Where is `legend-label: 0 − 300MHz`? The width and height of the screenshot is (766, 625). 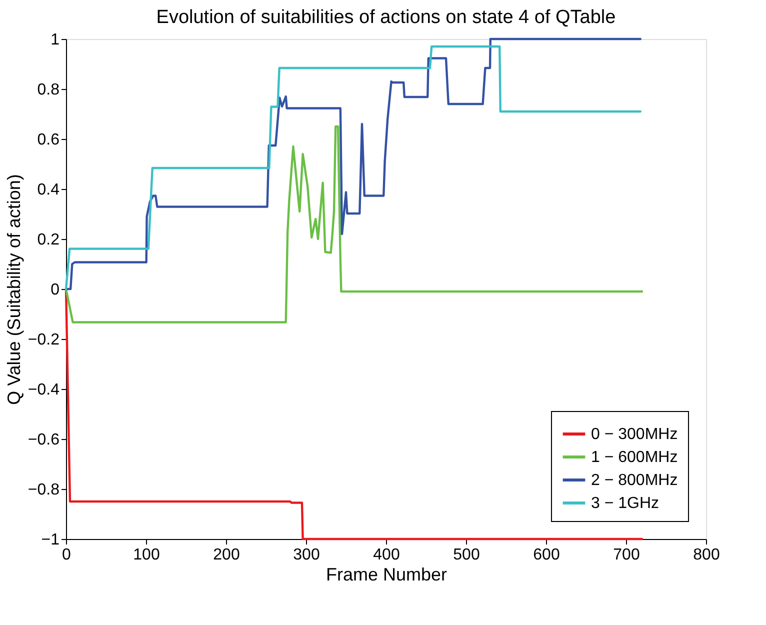 legend-label: 0 − 300MHz is located at coordinates (634, 434).